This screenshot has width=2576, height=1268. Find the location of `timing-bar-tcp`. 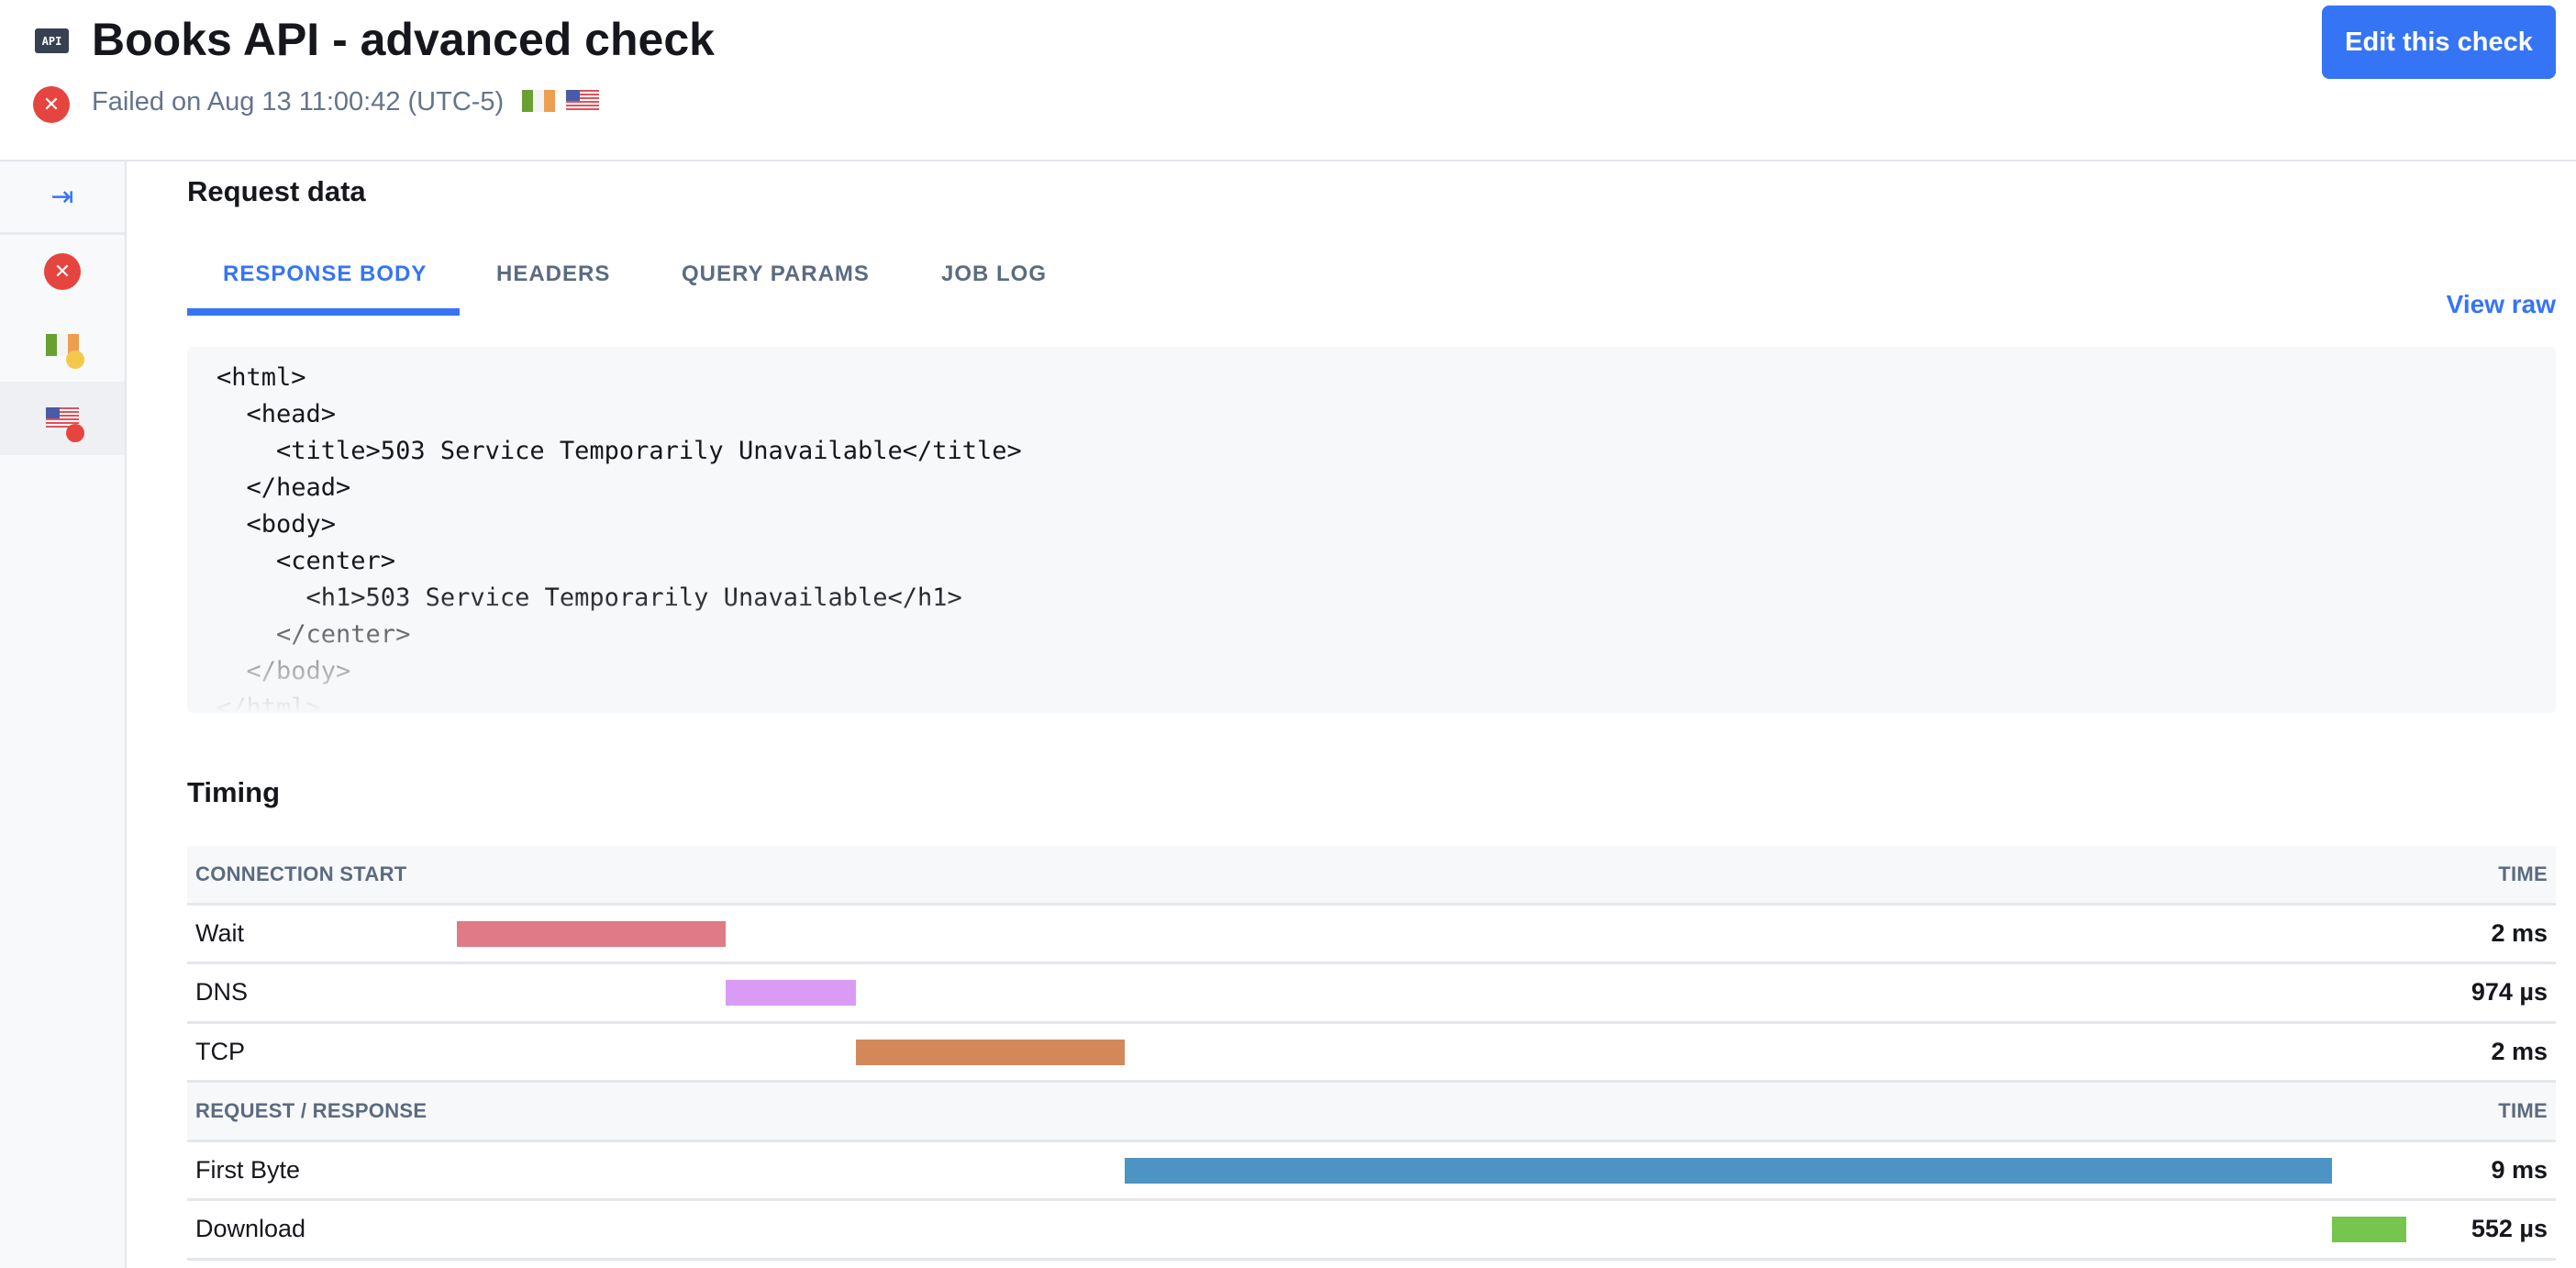

timing-bar-tcp is located at coordinates (990, 1052).